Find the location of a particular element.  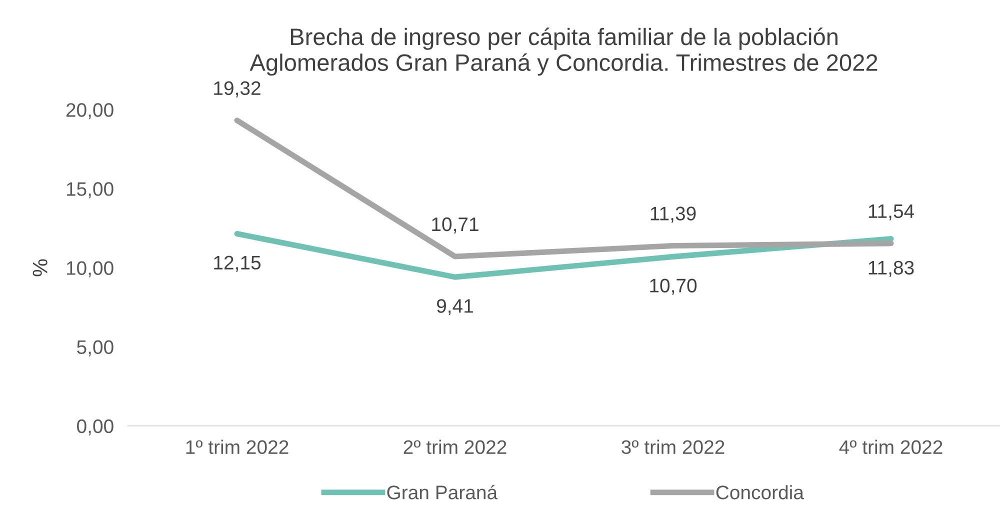

y-tick-label: 5,00 is located at coordinates (95, 348).